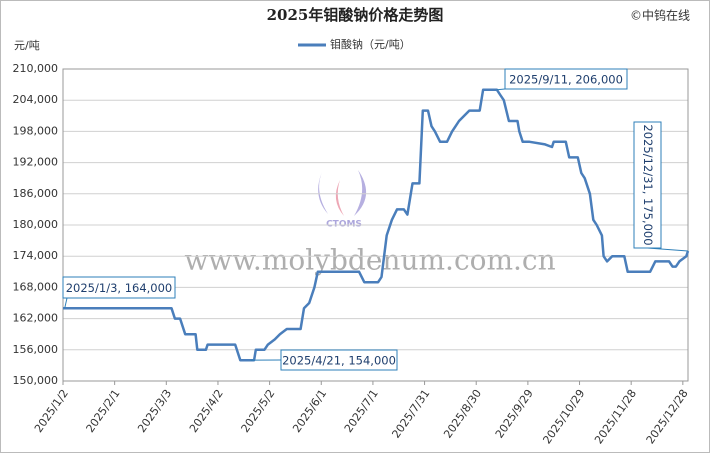 The height and width of the screenshot is (453, 710). Describe the element at coordinates (36, 286) in the screenshot. I see `y-tick-label: 168,000` at that location.